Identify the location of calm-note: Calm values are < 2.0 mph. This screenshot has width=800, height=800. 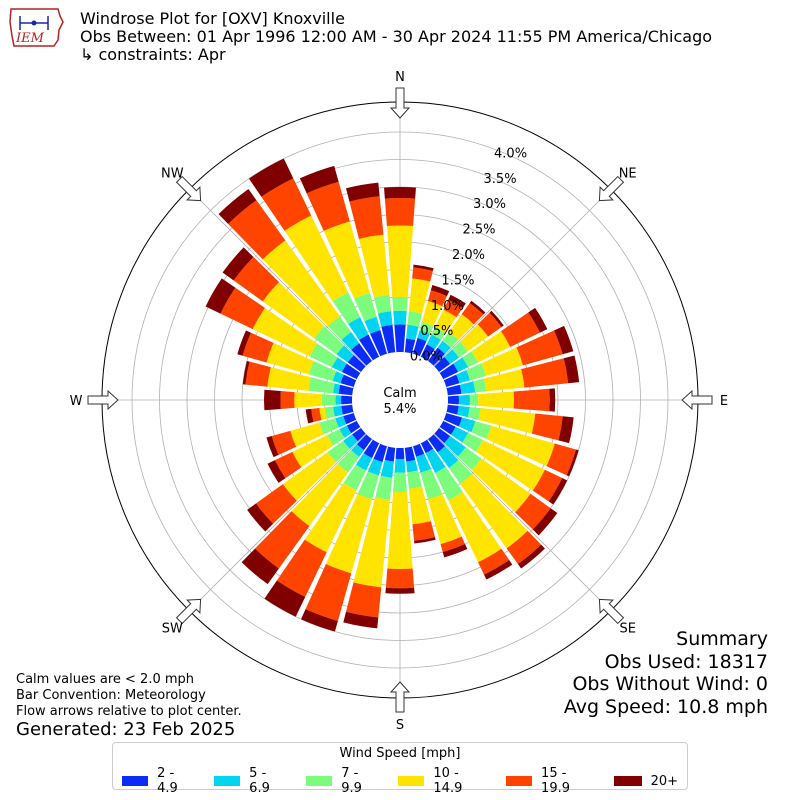
(105, 679).